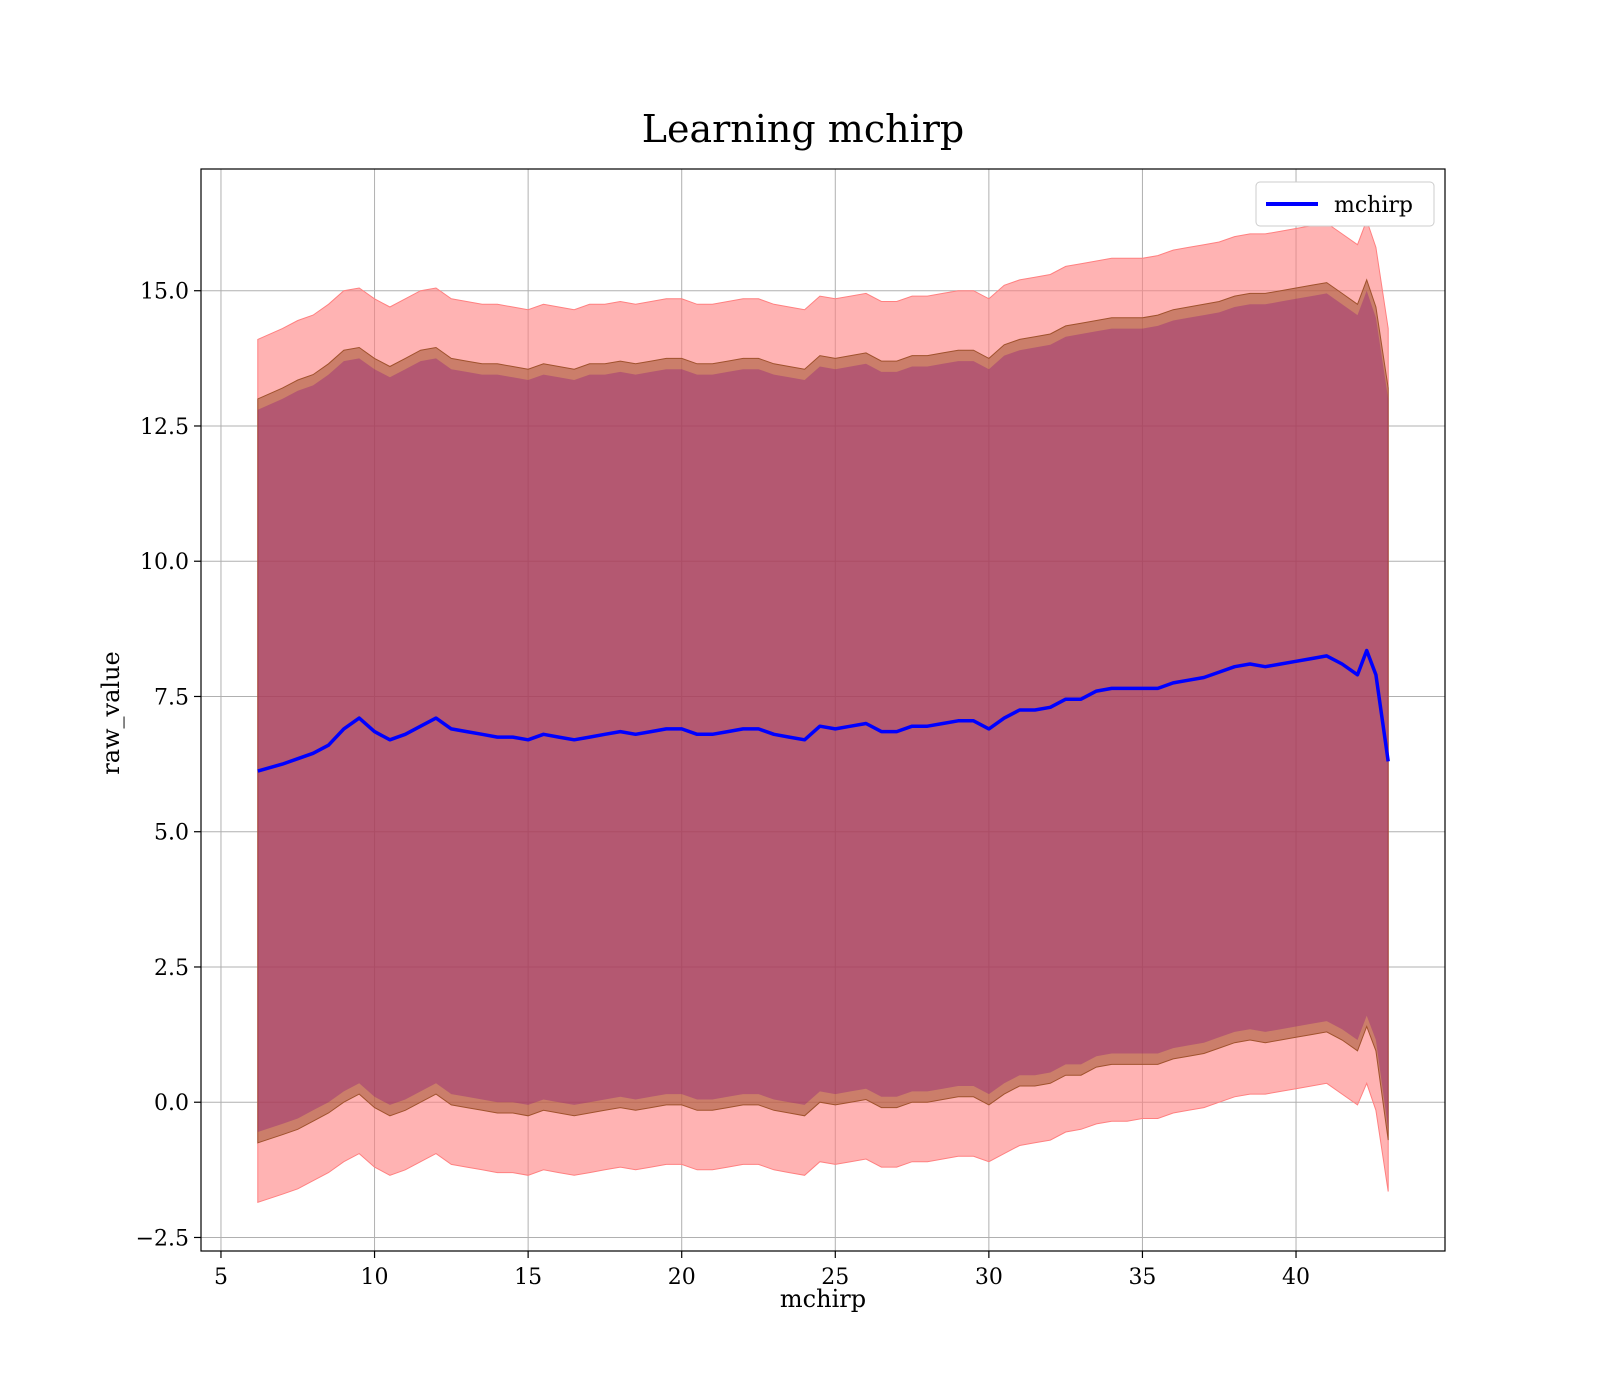 Image resolution: width=1600 pixels, height=1400 pixels. Describe the element at coordinates (168, 765) in the screenshot. I see `y-axis: −2.5 0.0 2.5 5.0 7.5 10.0 12.5 15.0` at that location.